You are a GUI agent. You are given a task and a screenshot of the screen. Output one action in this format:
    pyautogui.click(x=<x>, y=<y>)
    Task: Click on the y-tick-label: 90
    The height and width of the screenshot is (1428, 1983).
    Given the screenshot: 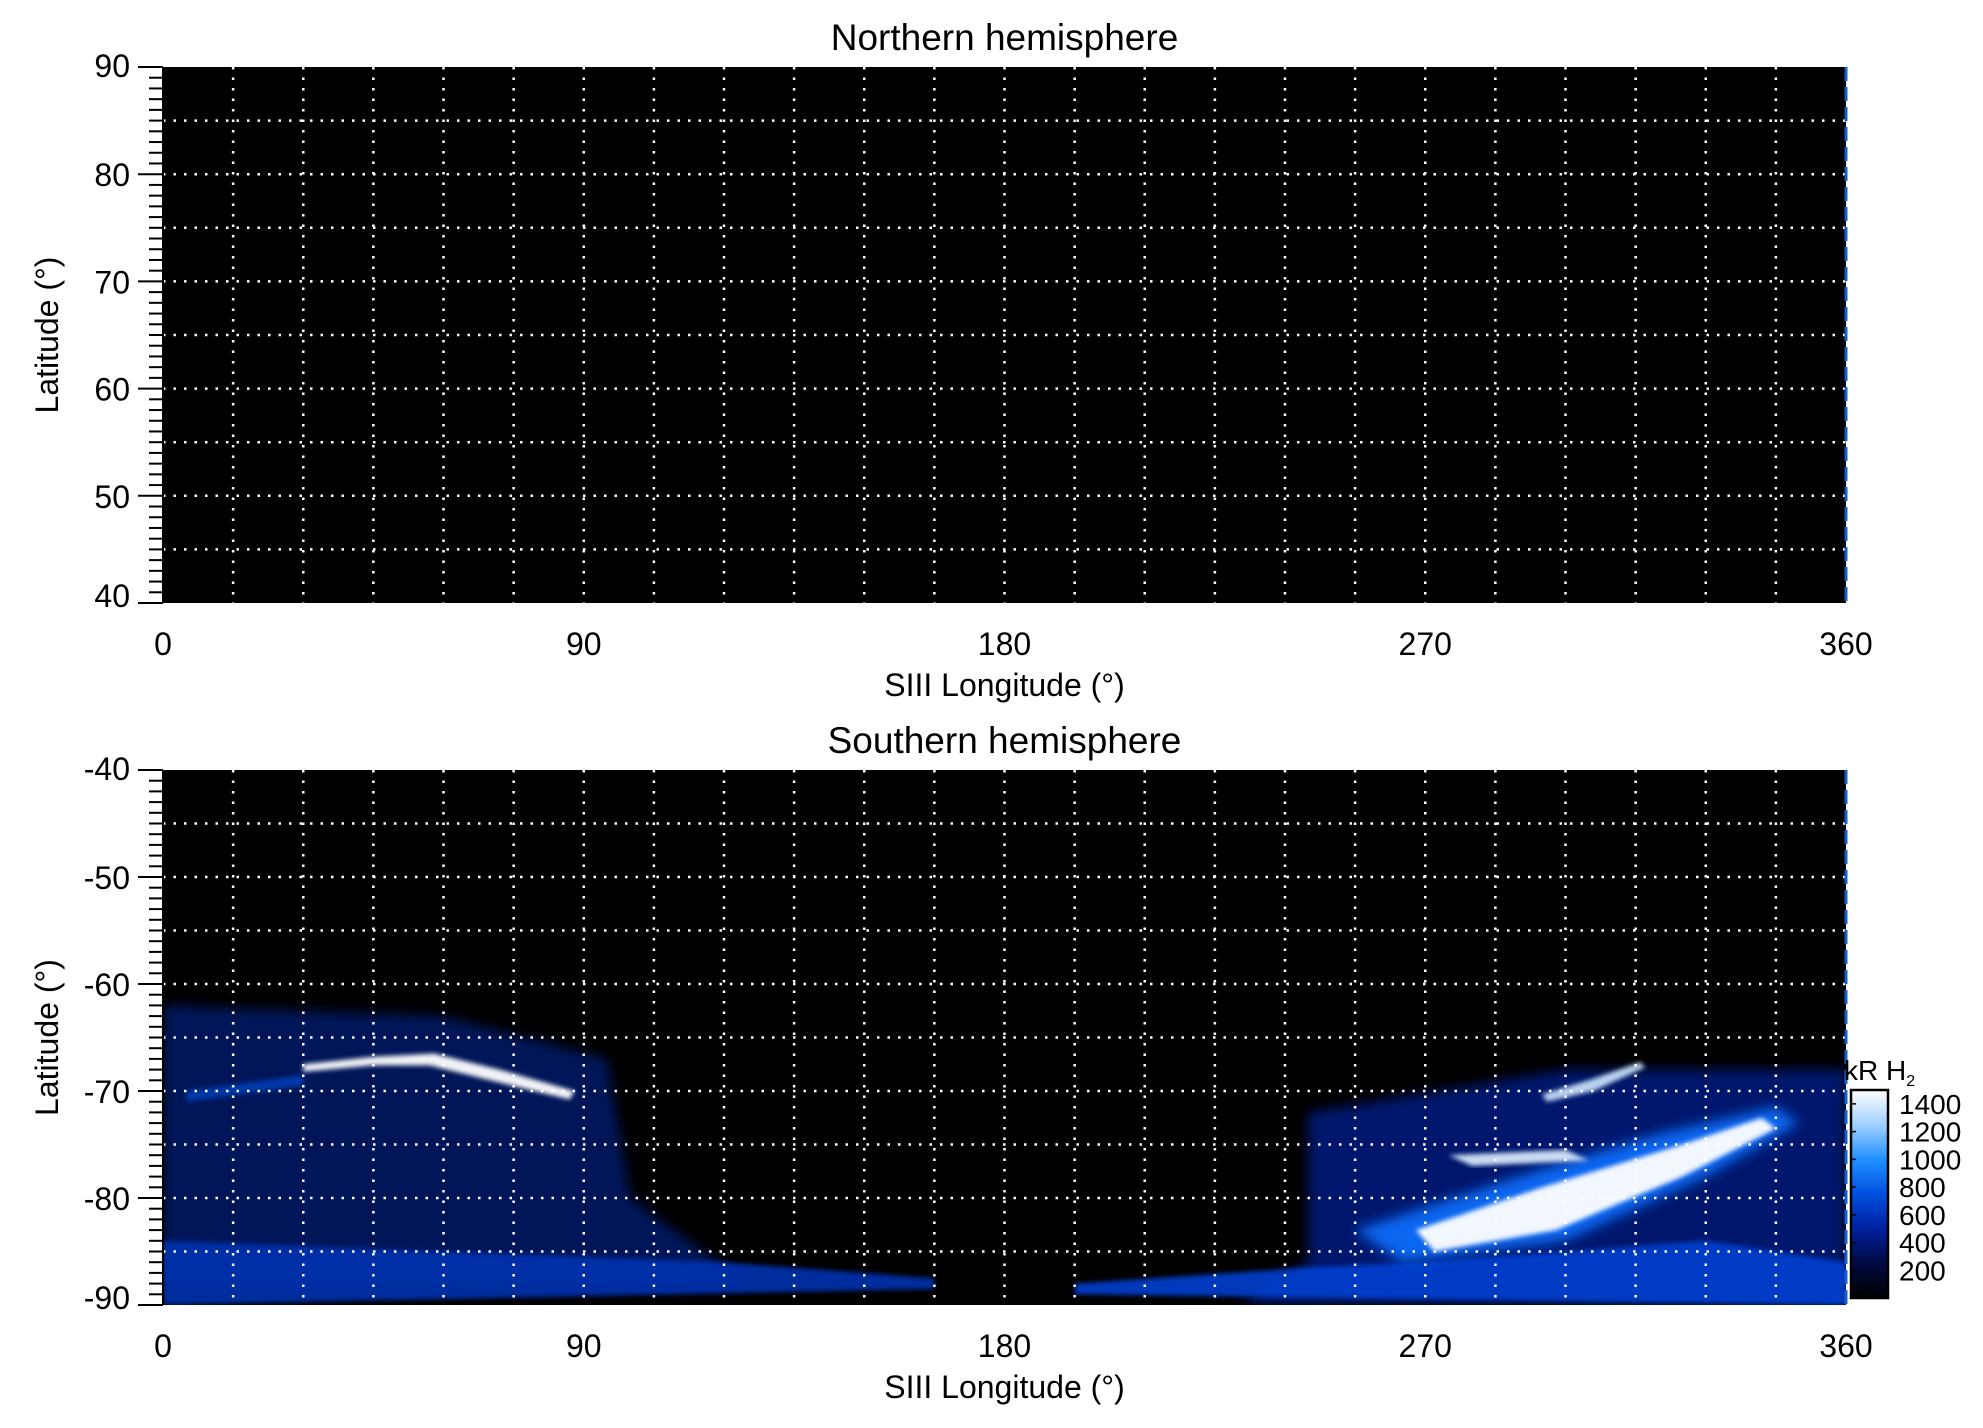 What is the action you would take?
    pyautogui.click(x=112, y=66)
    